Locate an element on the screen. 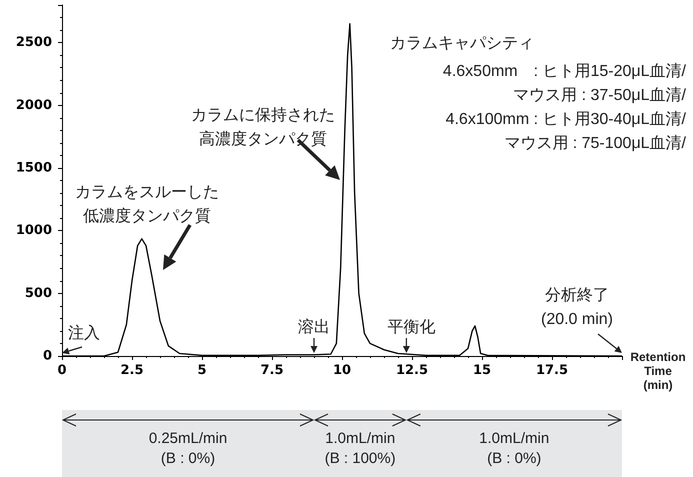  y-tick-label: 0 is located at coordinates (47, 356).